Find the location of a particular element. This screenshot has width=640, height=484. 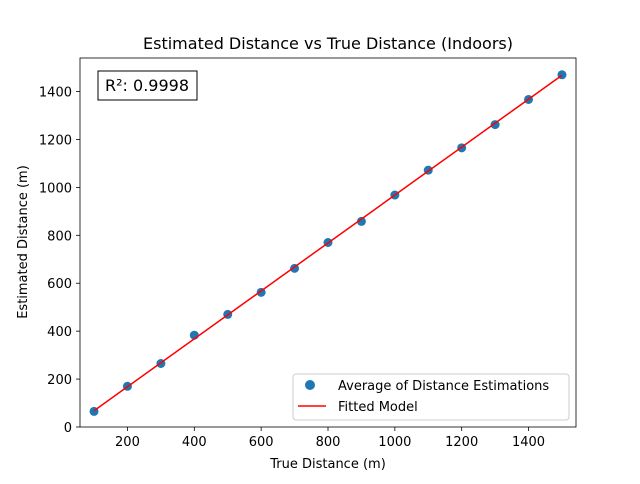

y-axis-title: Estimated Distance (m) is located at coordinates (23, 242).